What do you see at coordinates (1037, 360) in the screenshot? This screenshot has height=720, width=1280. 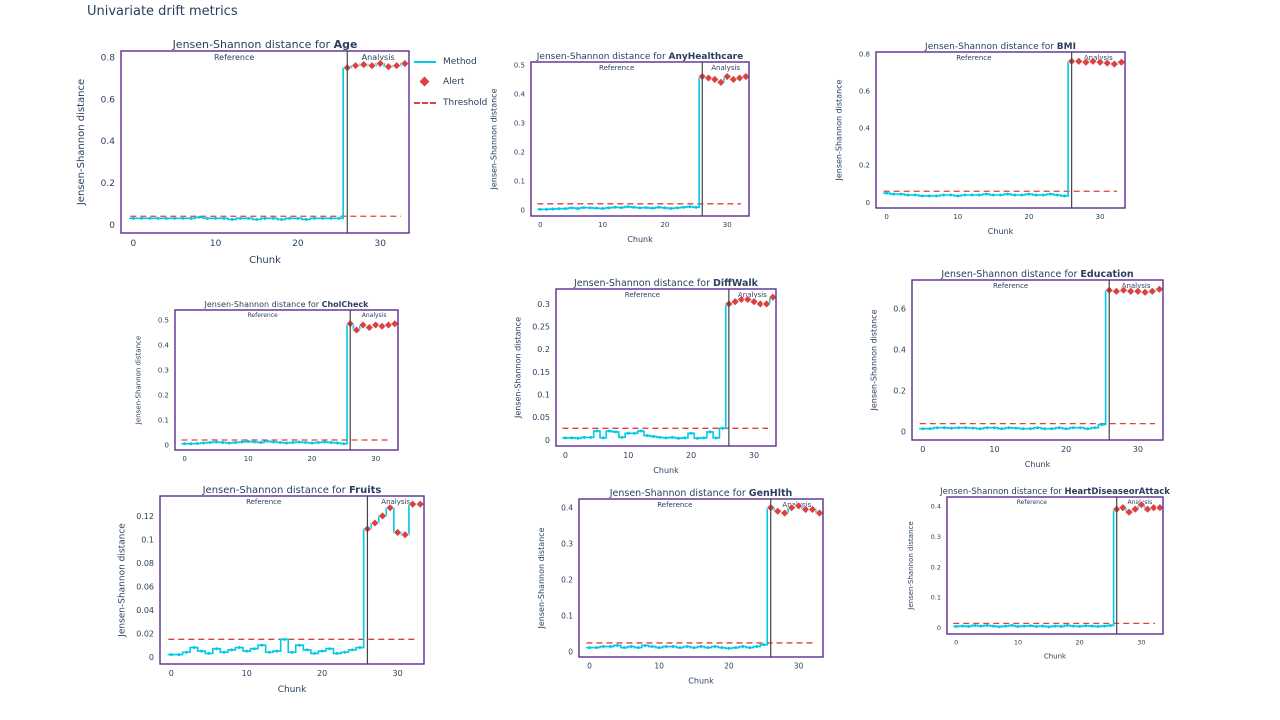 I see `plot-frame` at bounding box center [1037, 360].